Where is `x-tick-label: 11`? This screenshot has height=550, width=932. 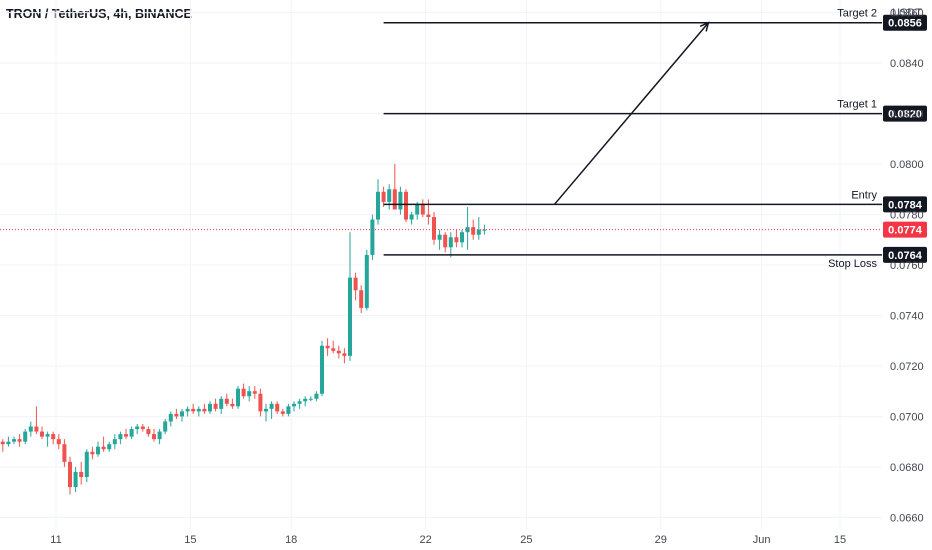 x-tick-label: 11 is located at coordinates (55, 540).